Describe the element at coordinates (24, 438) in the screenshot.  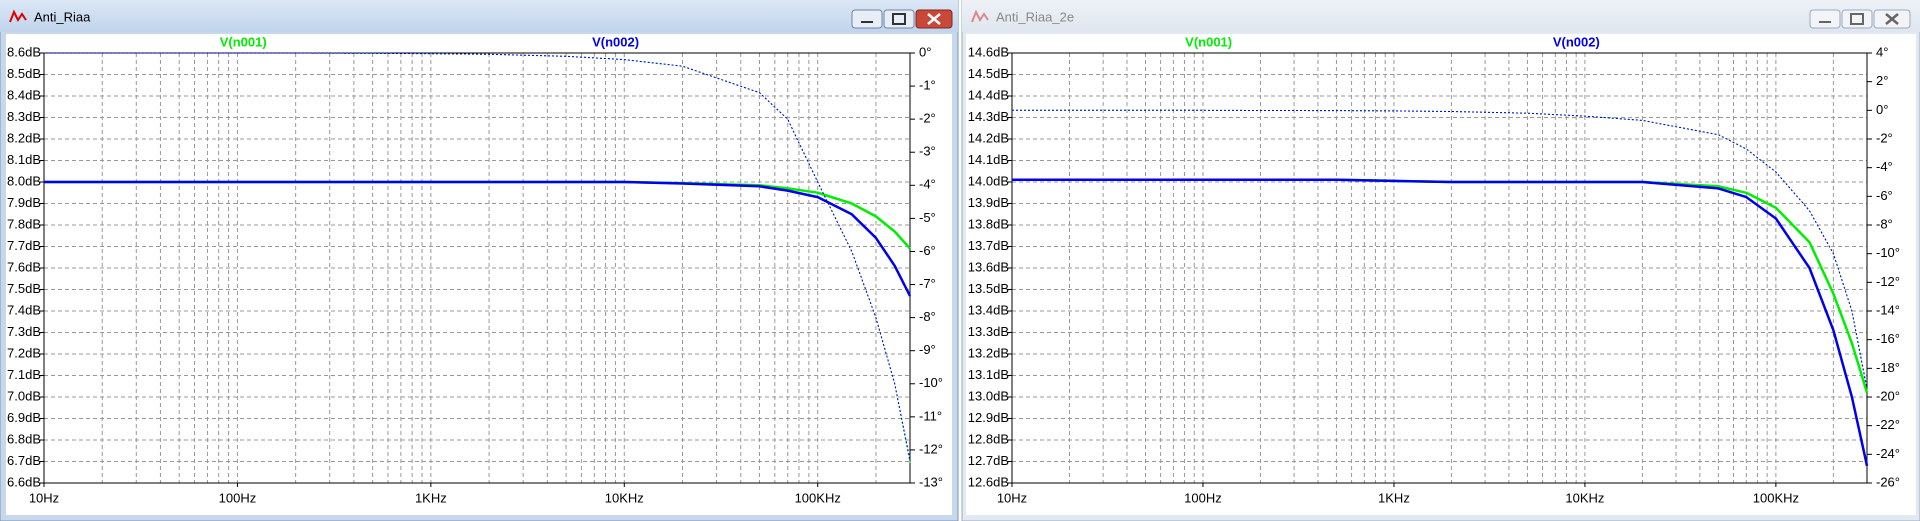
I see `y-tick-label: 6.8dB` at that location.